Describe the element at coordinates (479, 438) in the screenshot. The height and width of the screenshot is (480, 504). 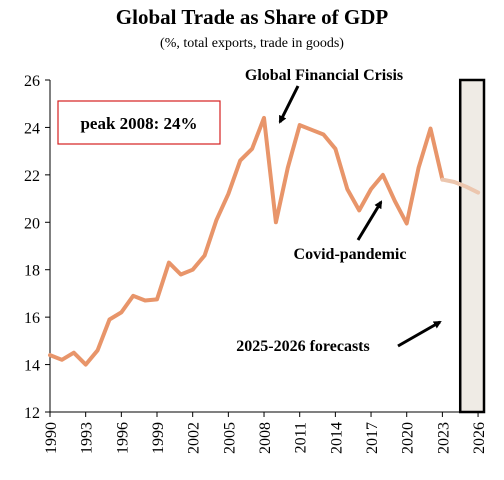
I see `x-tick-label: 2026` at that location.